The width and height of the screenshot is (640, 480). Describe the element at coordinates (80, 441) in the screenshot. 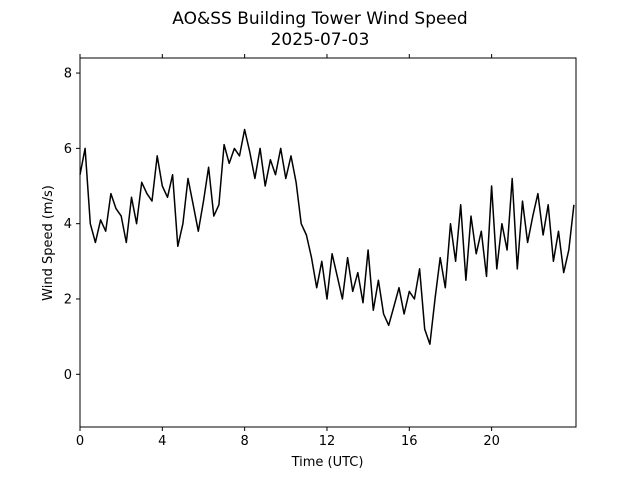

I see `x-tick-label: 0` at that location.